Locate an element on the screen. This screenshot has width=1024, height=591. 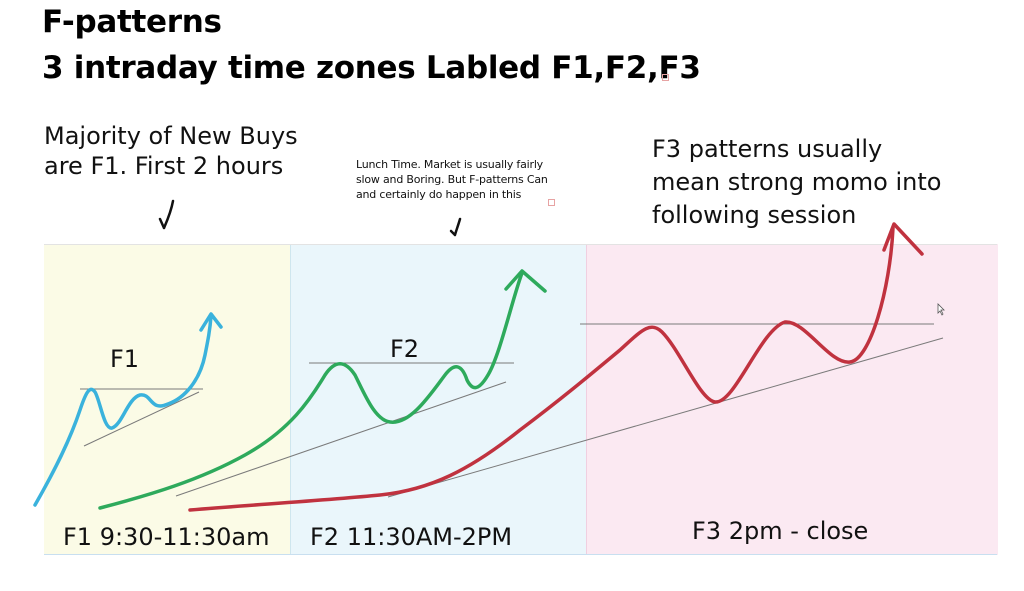
zone-label-f2: F2 11:30AM-2PM is located at coordinates (411, 537).